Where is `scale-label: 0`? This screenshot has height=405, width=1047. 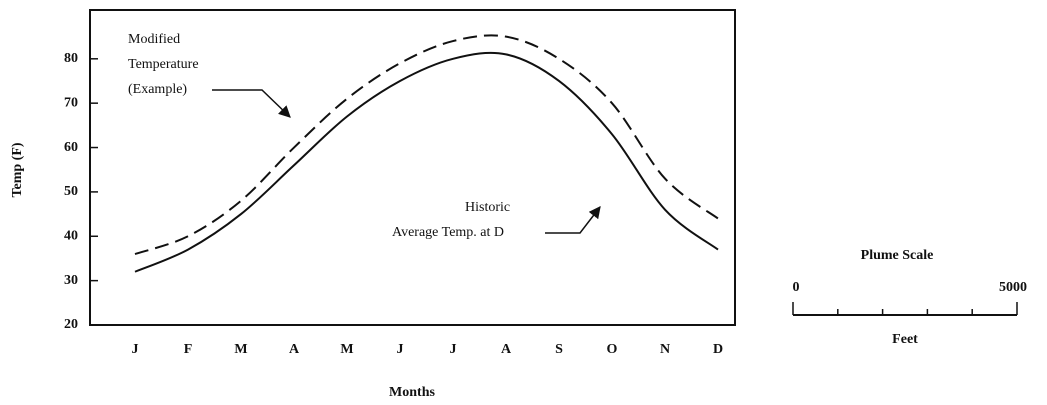 scale-label: 0 is located at coordinates (796, 287).